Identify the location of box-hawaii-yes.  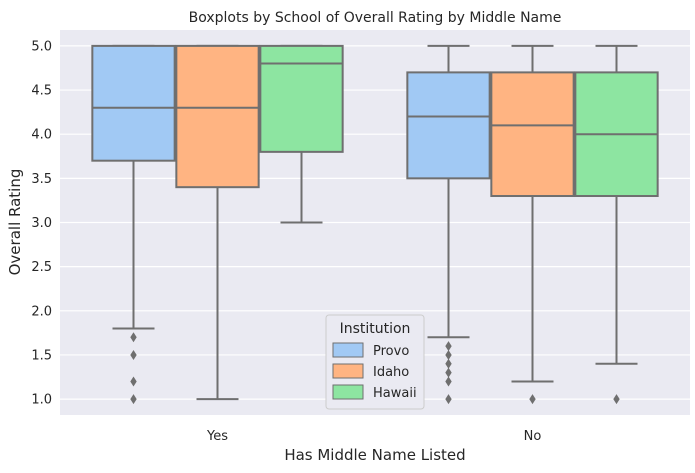
(301, 134).